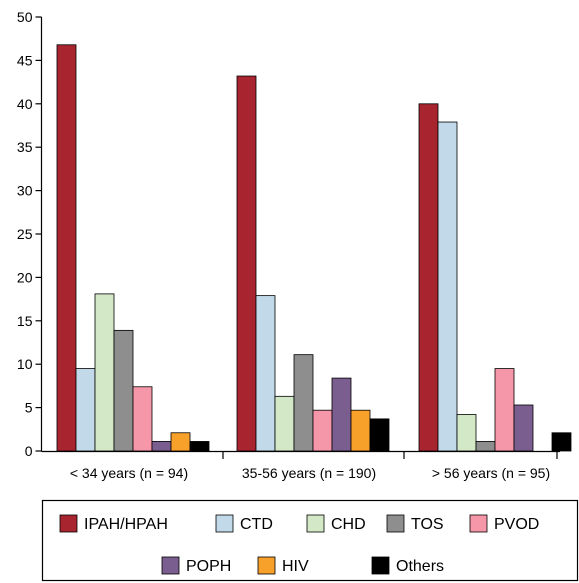 The image size is (579, 583). Describe the element at coordinates (25, 104) in the screenshot. I see `y-tick-label: 40` at that location.